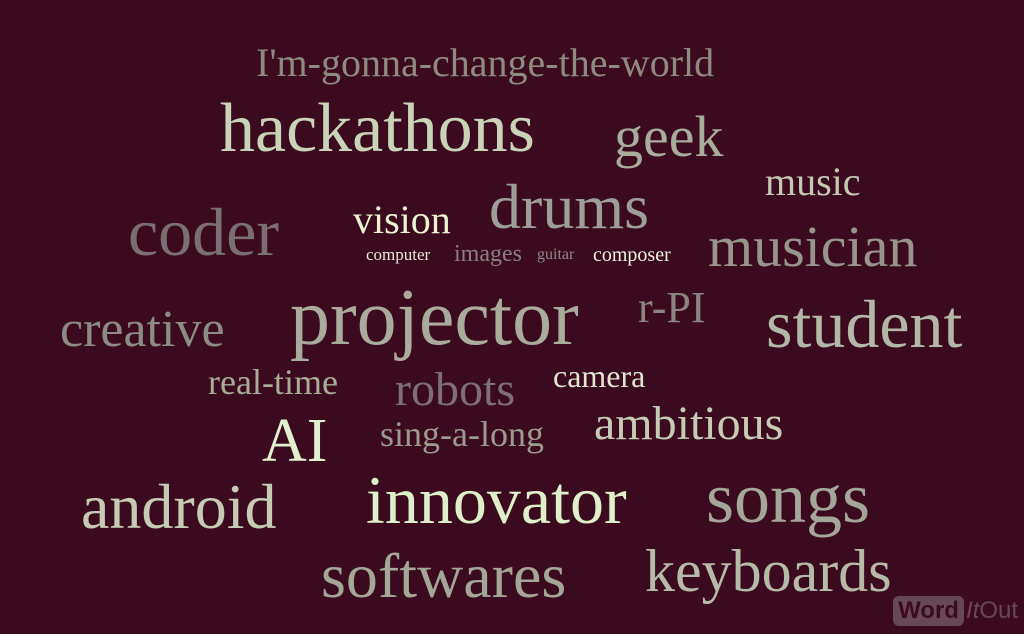  What do you see at coordinates (632, 255) in the screenshot?
I see `word-composer: composer` at bounding box center [632, 255].